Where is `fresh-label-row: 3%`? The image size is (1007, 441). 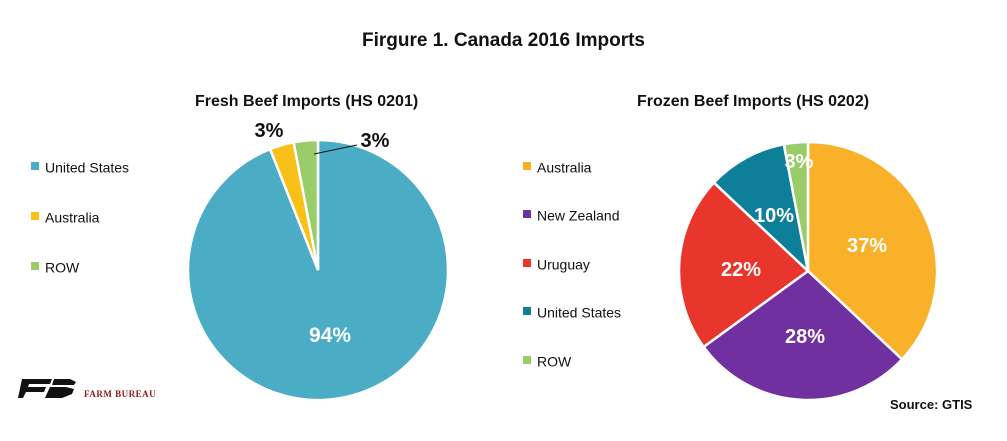 fresh-label-row: 3% is located at coordinates (375, 141).